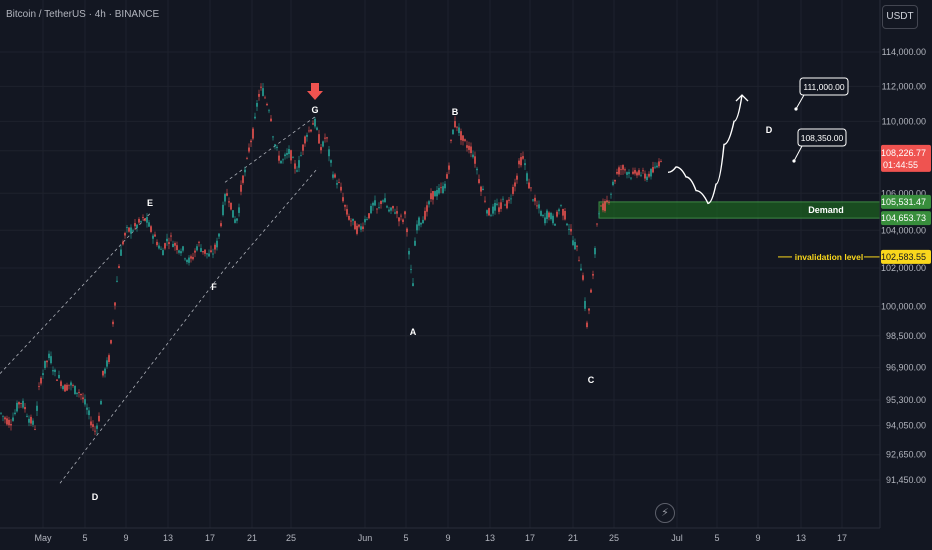 Image resolution: width=932 pixels, height=550 pixels. What do you see at coordinates (900, 17) in the screenshot?
I see `currency-button: USDT` at bounding box center [900, 17].